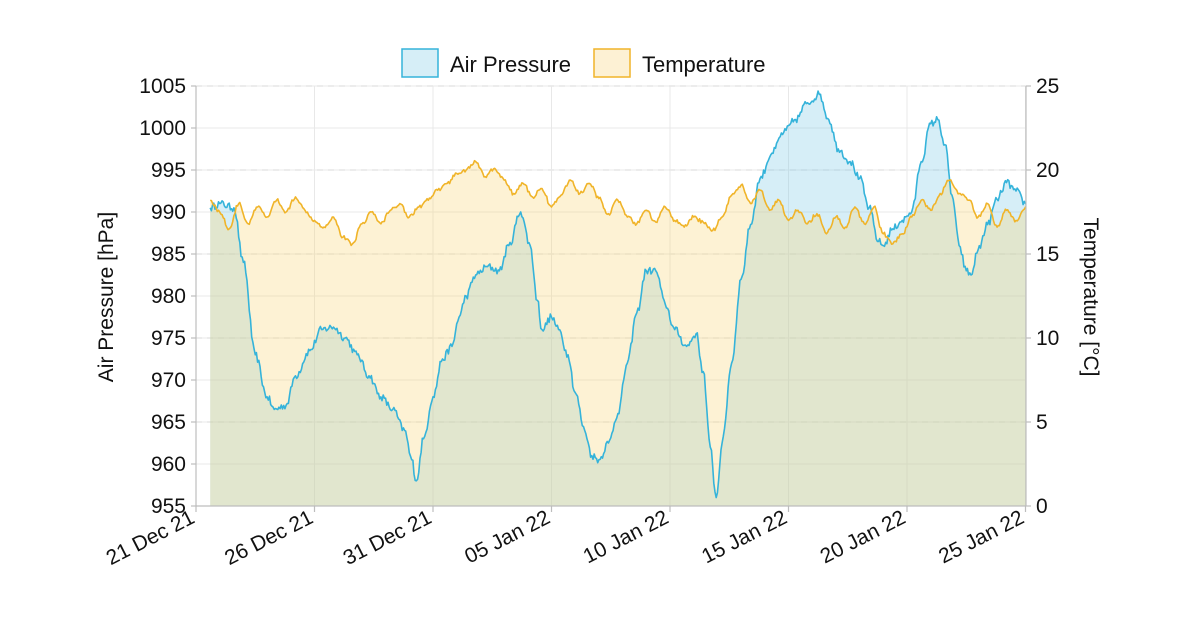 This screenshot has height=630, width=1200. I want to click on left-tick-label: 980, so click(168, 296).